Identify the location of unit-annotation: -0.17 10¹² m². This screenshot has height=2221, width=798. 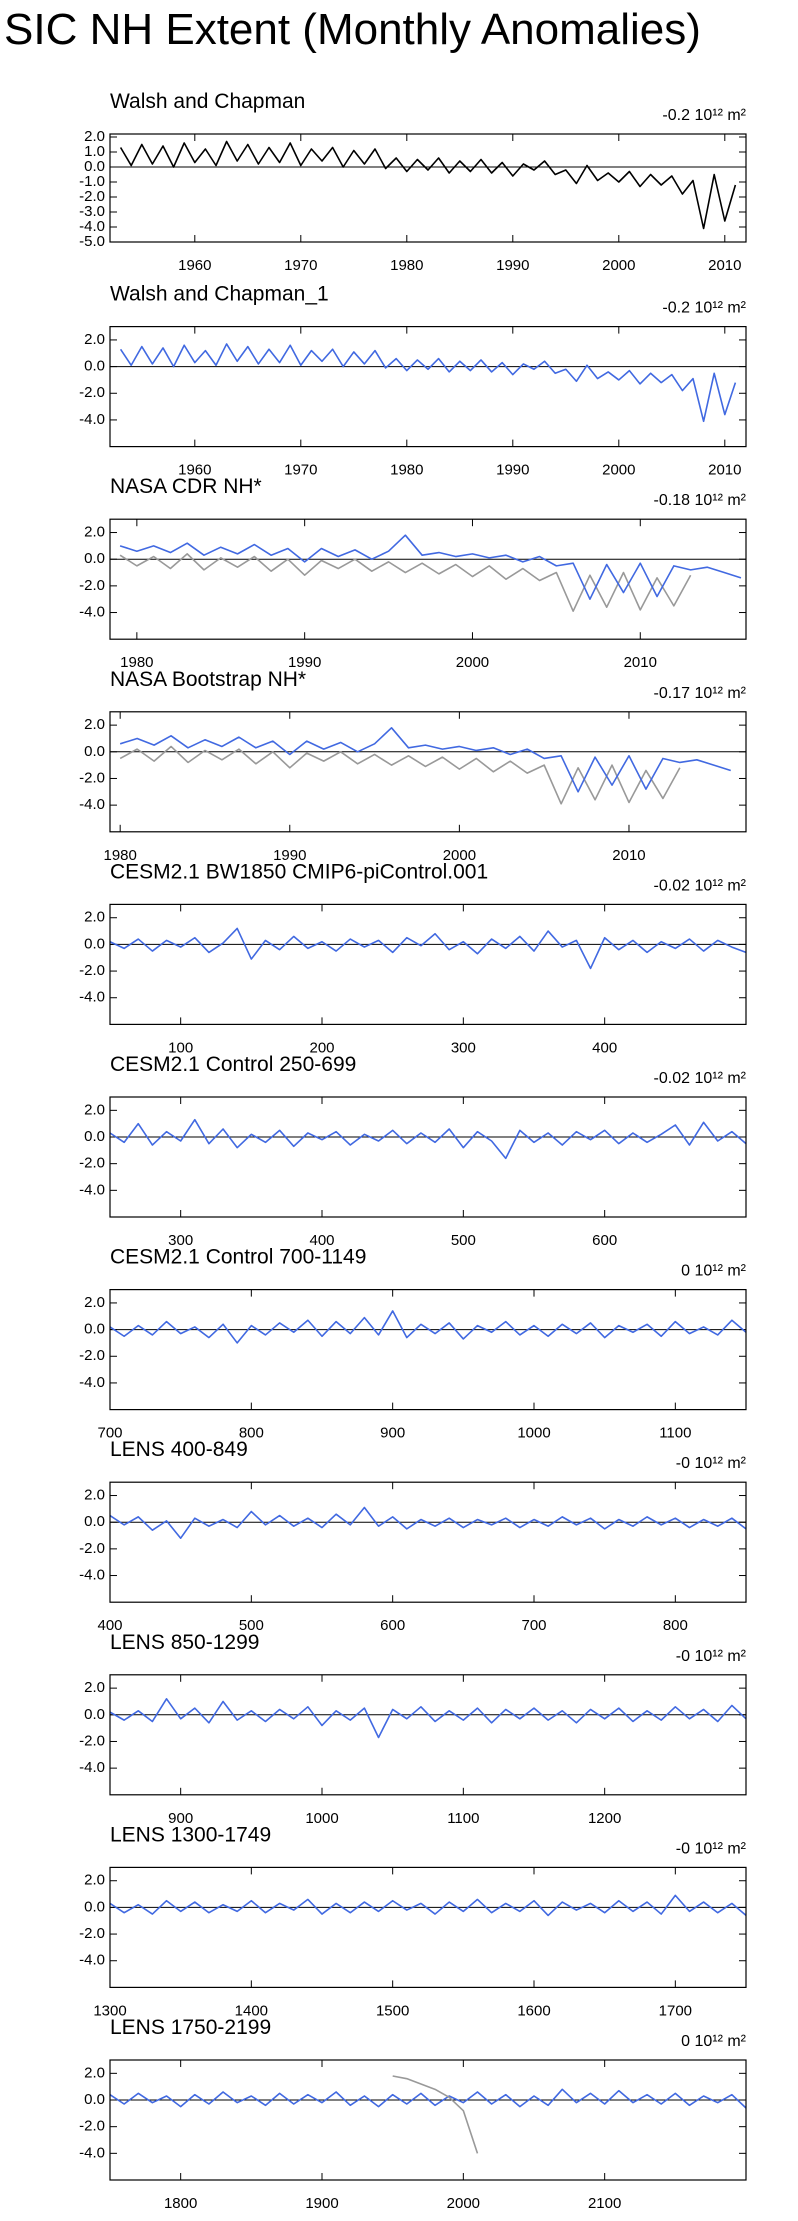
(700, 693).